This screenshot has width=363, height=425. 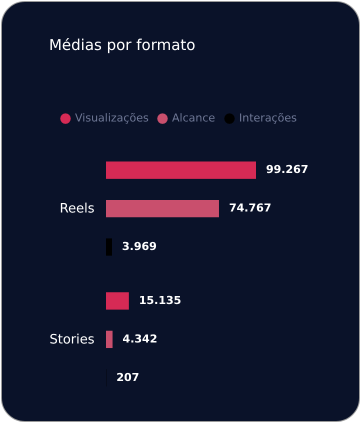 What do you see at coordinates (160, 300) in the screenshot?
I see `data-label: 15.135` at bounding box center [160, 300].